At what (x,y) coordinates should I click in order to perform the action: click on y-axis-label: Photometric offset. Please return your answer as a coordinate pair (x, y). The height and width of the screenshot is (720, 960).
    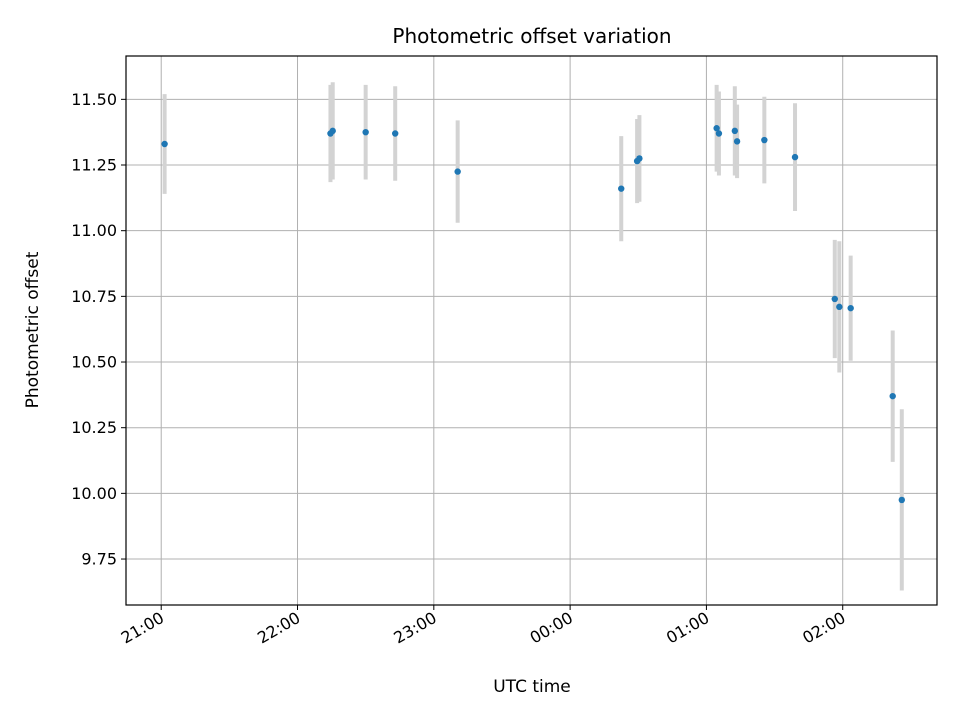
    Looking at the image, I should click on (33, 329).